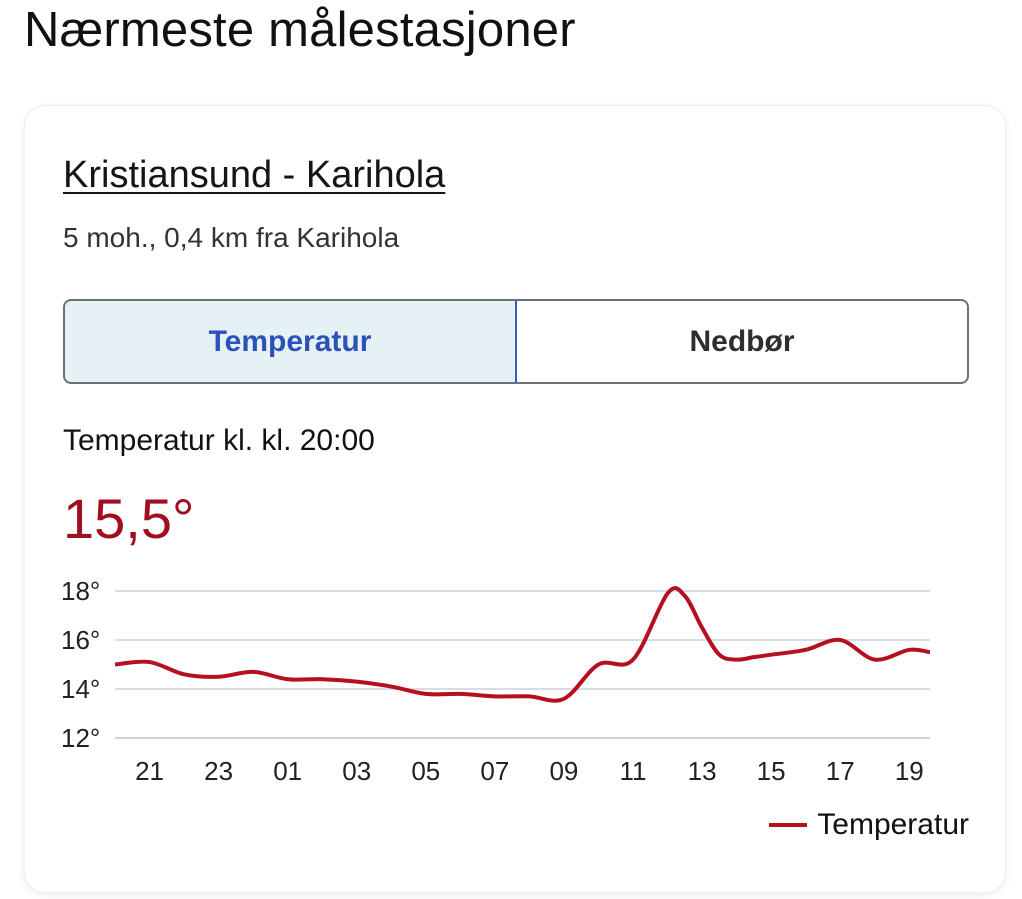 The width and height of the screenshot is (1022, 899). What do you see at coordinates (291, 341) in the screenshot?
I see `tab-temperatur: Temperatur` at bounding box center [291, 341].